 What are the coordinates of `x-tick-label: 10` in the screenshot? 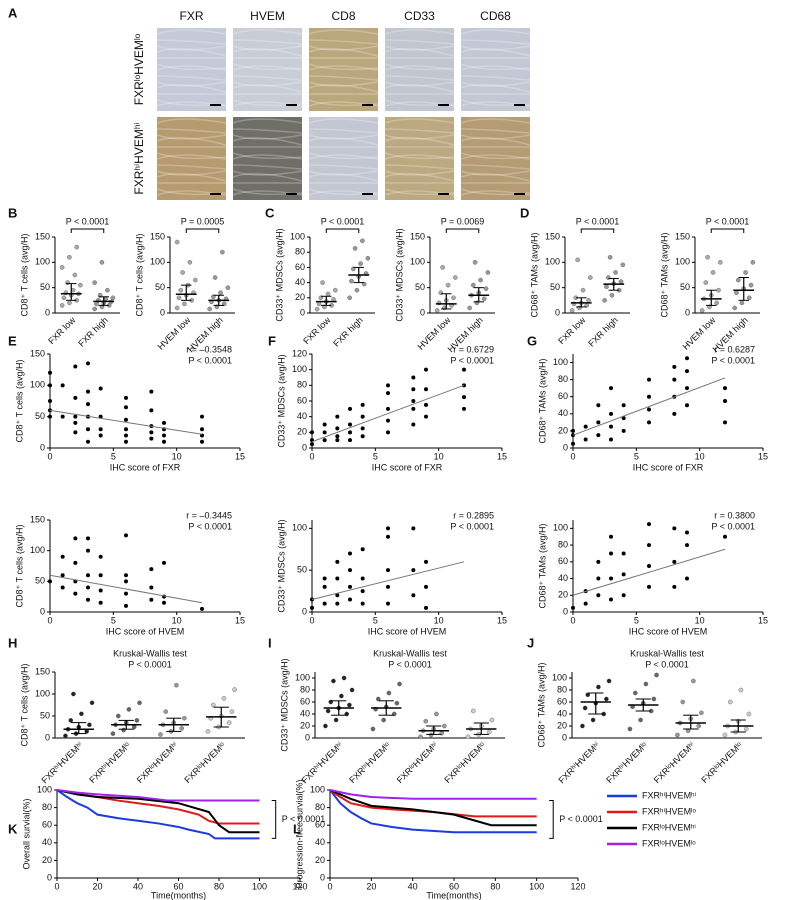 It's located at (700, 456).